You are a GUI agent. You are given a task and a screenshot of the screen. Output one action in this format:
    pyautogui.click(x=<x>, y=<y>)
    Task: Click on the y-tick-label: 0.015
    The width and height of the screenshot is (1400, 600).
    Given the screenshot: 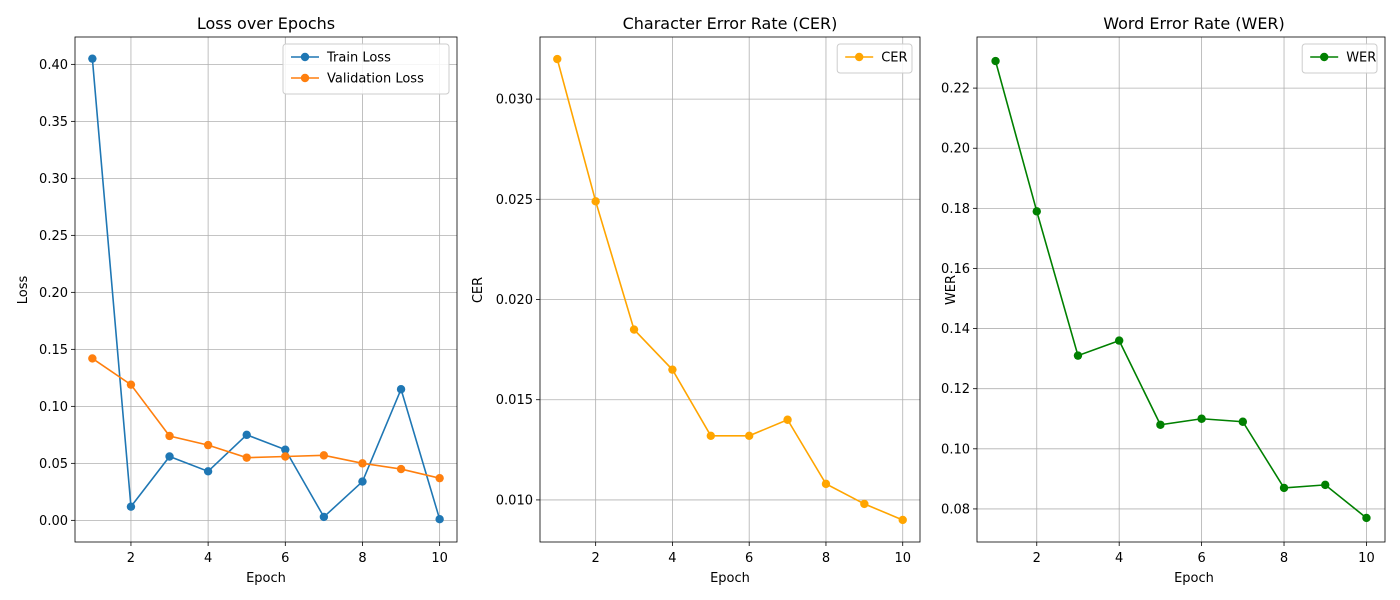 What is the action you would take?
    pyautogui.click(x=514, y=400)
    